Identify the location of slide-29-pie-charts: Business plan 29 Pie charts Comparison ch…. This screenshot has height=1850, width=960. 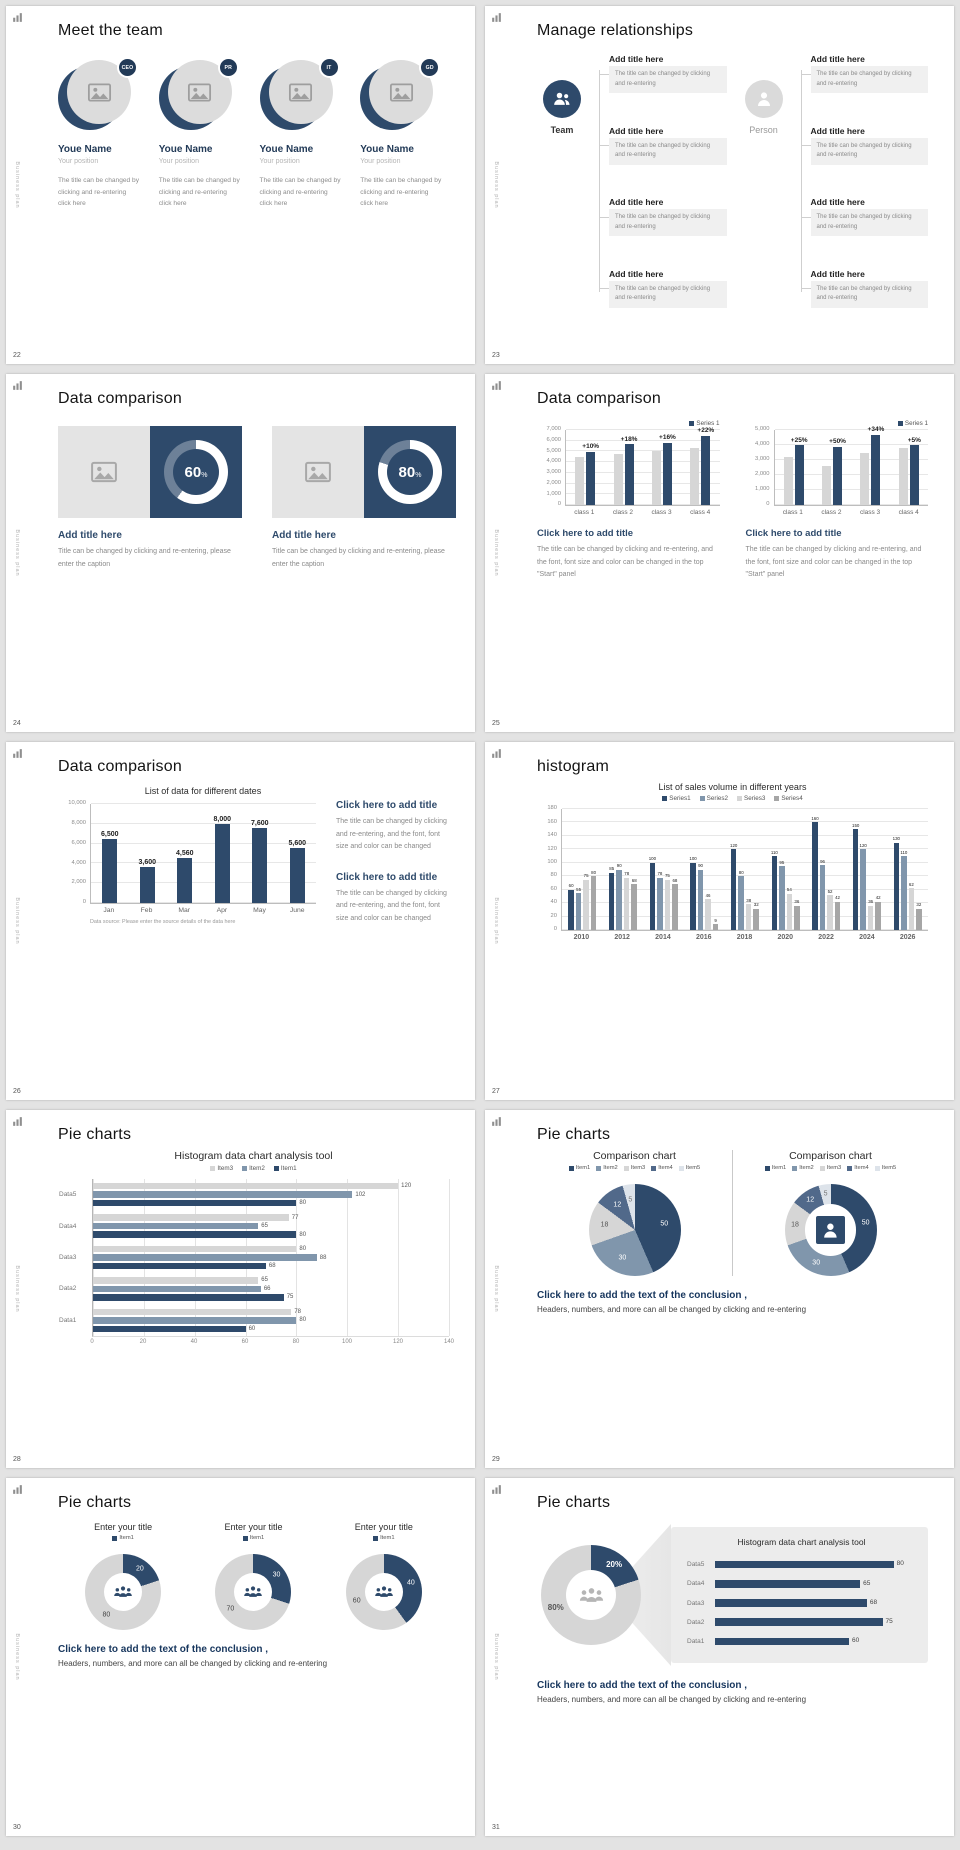
(719, 1289).